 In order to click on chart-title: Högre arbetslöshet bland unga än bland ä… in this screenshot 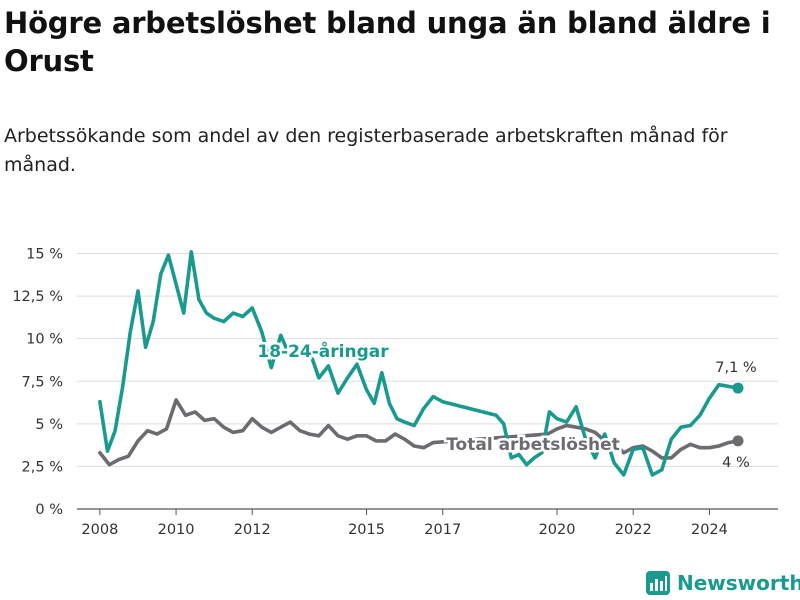, I will do `click(387, 42)`.